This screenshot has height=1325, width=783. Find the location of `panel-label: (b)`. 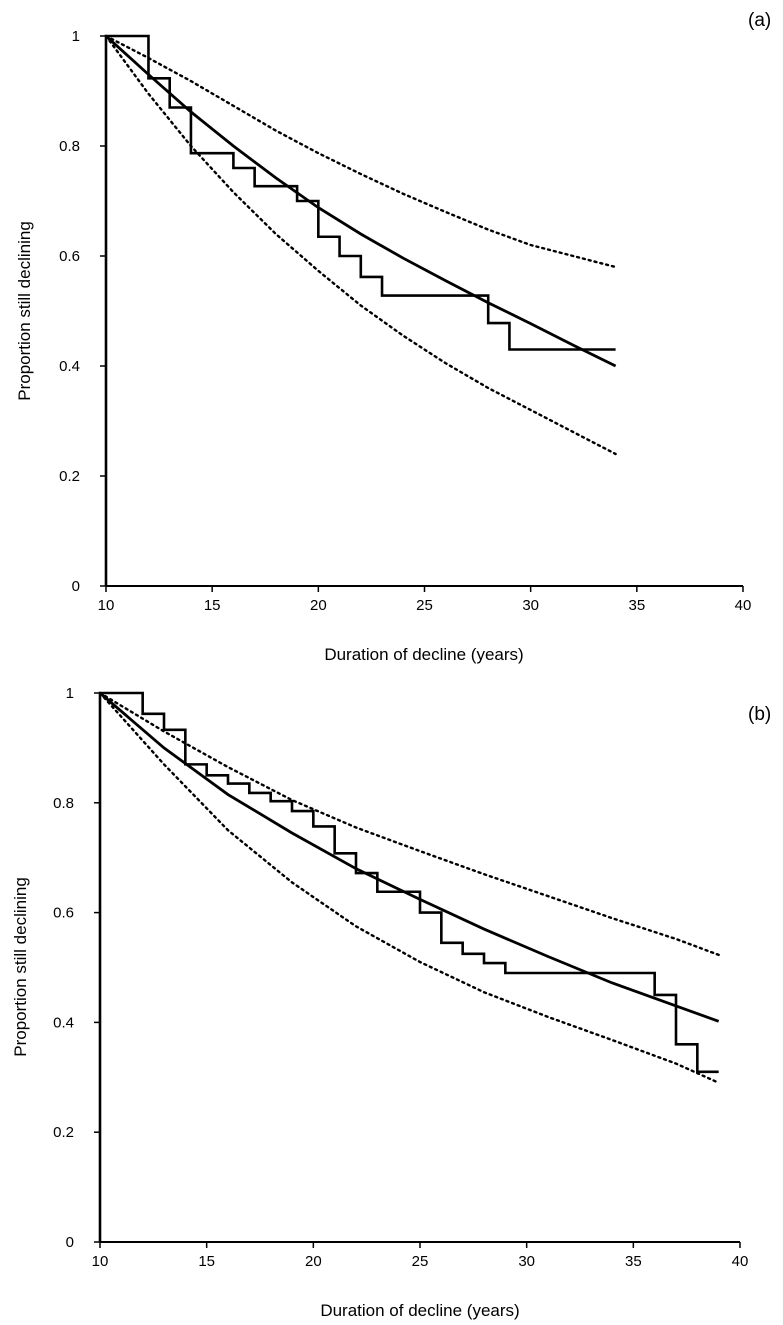

panel-label: (b) is located at coordinates (759, 714).